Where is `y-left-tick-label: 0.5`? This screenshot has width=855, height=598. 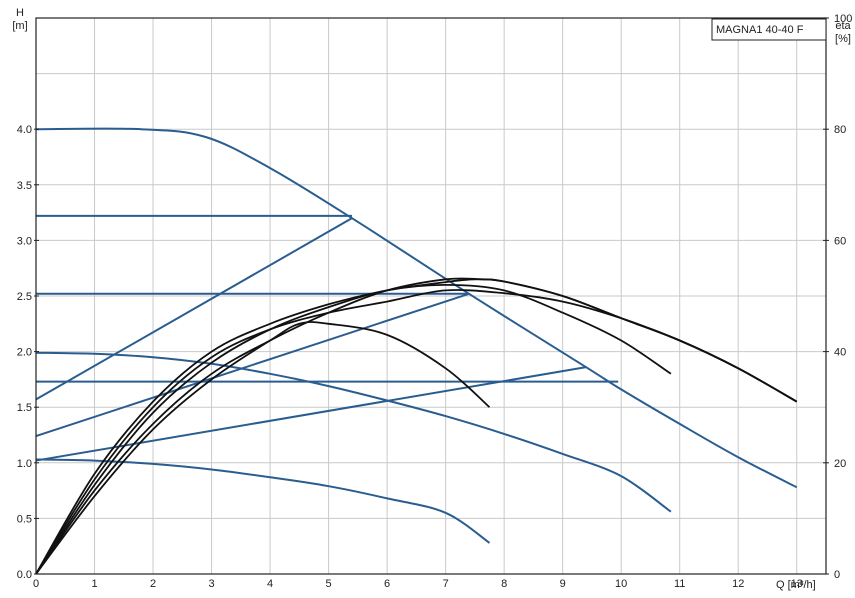
y-left-tick-label: 0.5 is located at coordinates (24, 519).